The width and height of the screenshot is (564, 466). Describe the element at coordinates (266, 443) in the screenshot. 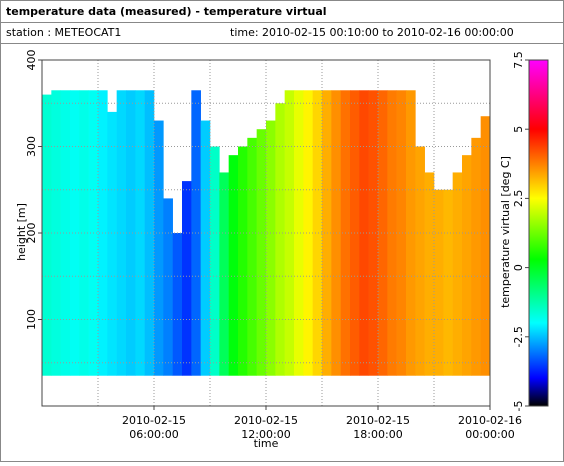

I see `x-axis-label: time` at that location.